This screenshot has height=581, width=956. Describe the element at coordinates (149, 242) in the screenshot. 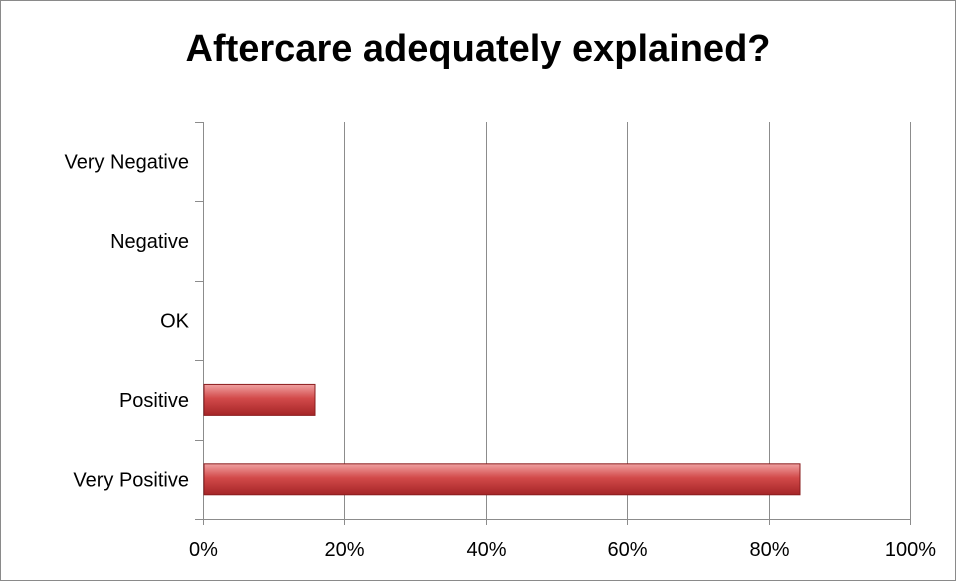

I see `category-label: Negative` at that location.